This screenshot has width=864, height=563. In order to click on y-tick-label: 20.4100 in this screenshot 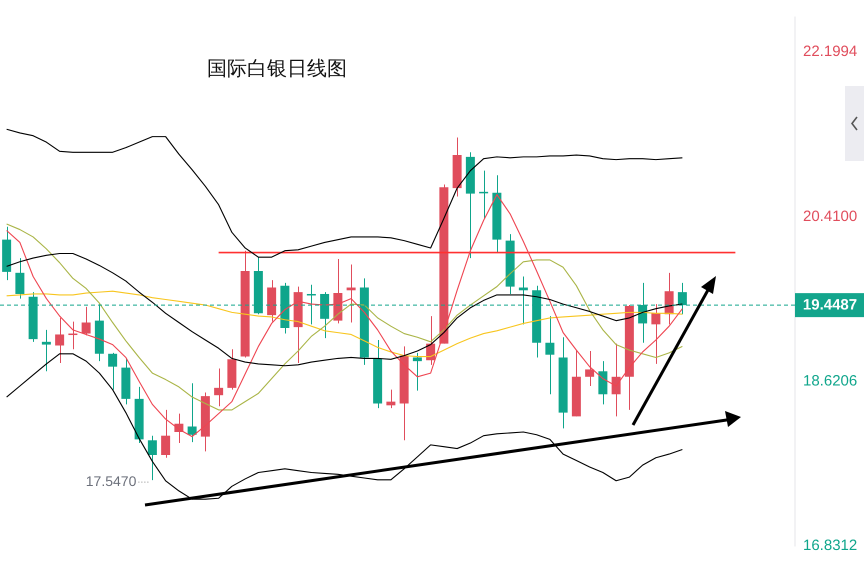, I will do `click(830, 216)`.